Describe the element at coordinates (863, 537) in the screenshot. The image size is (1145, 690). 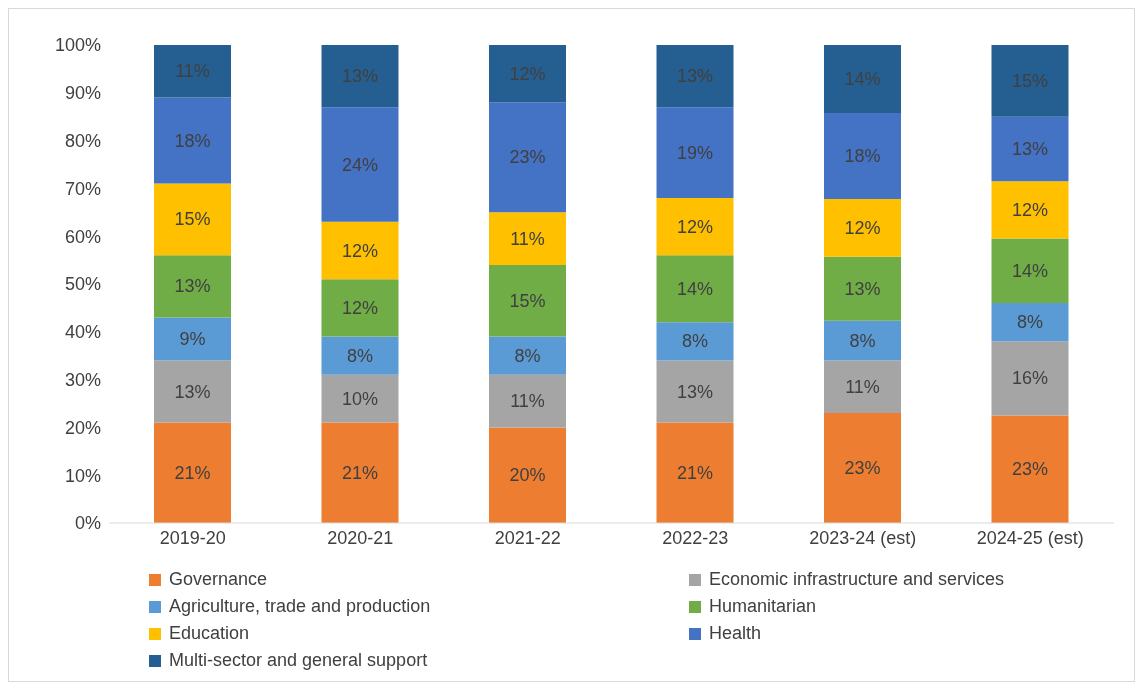
I see `x-tick-label: 2023-24 (est)` at that location.